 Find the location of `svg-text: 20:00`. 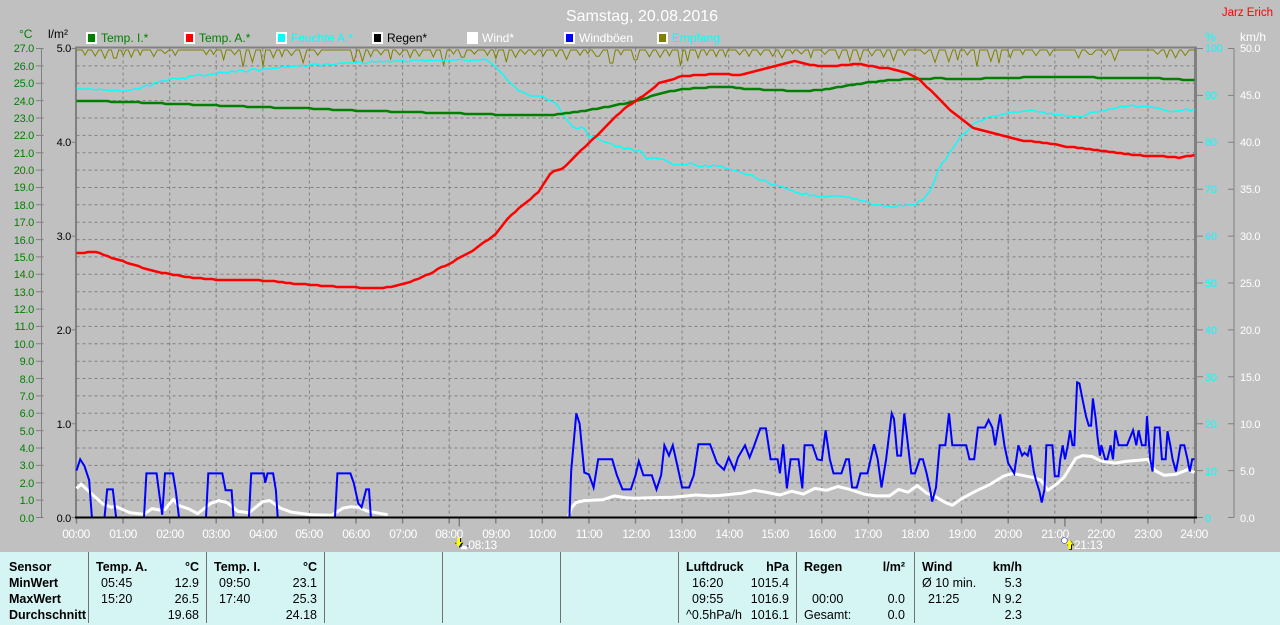

svg-text: 20:00 is located at coordinates (1008, 534).